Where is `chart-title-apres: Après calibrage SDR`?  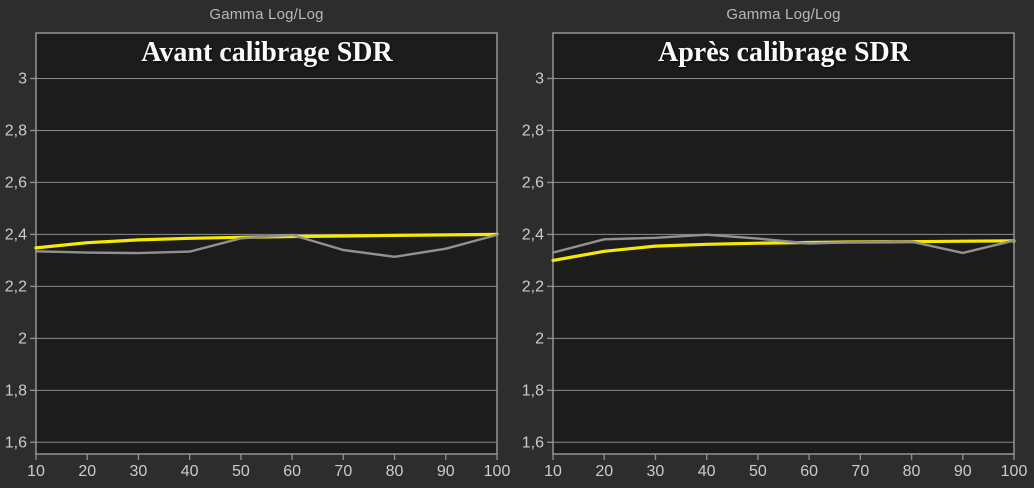 chart-title-apres: Après calibrage SDR is located at coordinates (784, 52).